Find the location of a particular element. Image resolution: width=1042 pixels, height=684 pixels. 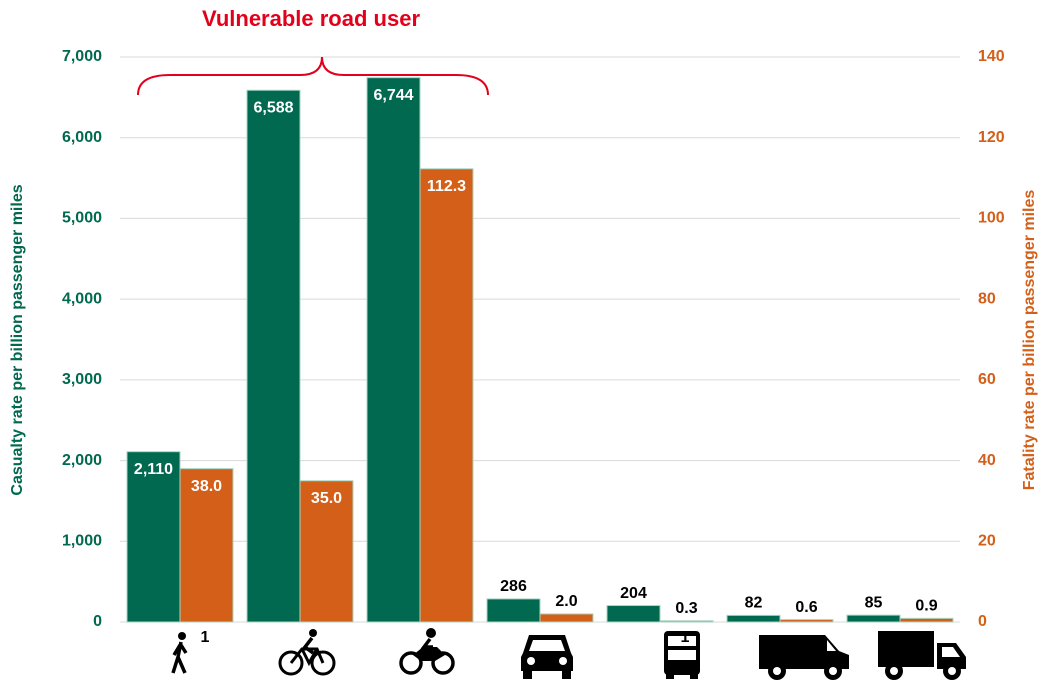

y2-tick-label: 80 is located at coordinates (987, 298).